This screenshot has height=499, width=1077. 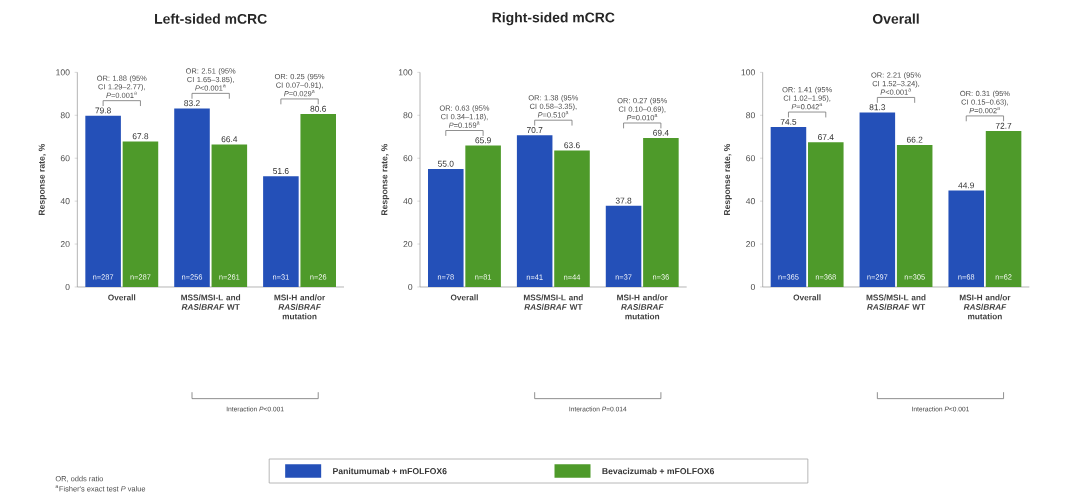 What do you see at coordinates (914, 139) in the screenshot?
I see `data-label: 66.2` at bounding box center [914, 139].